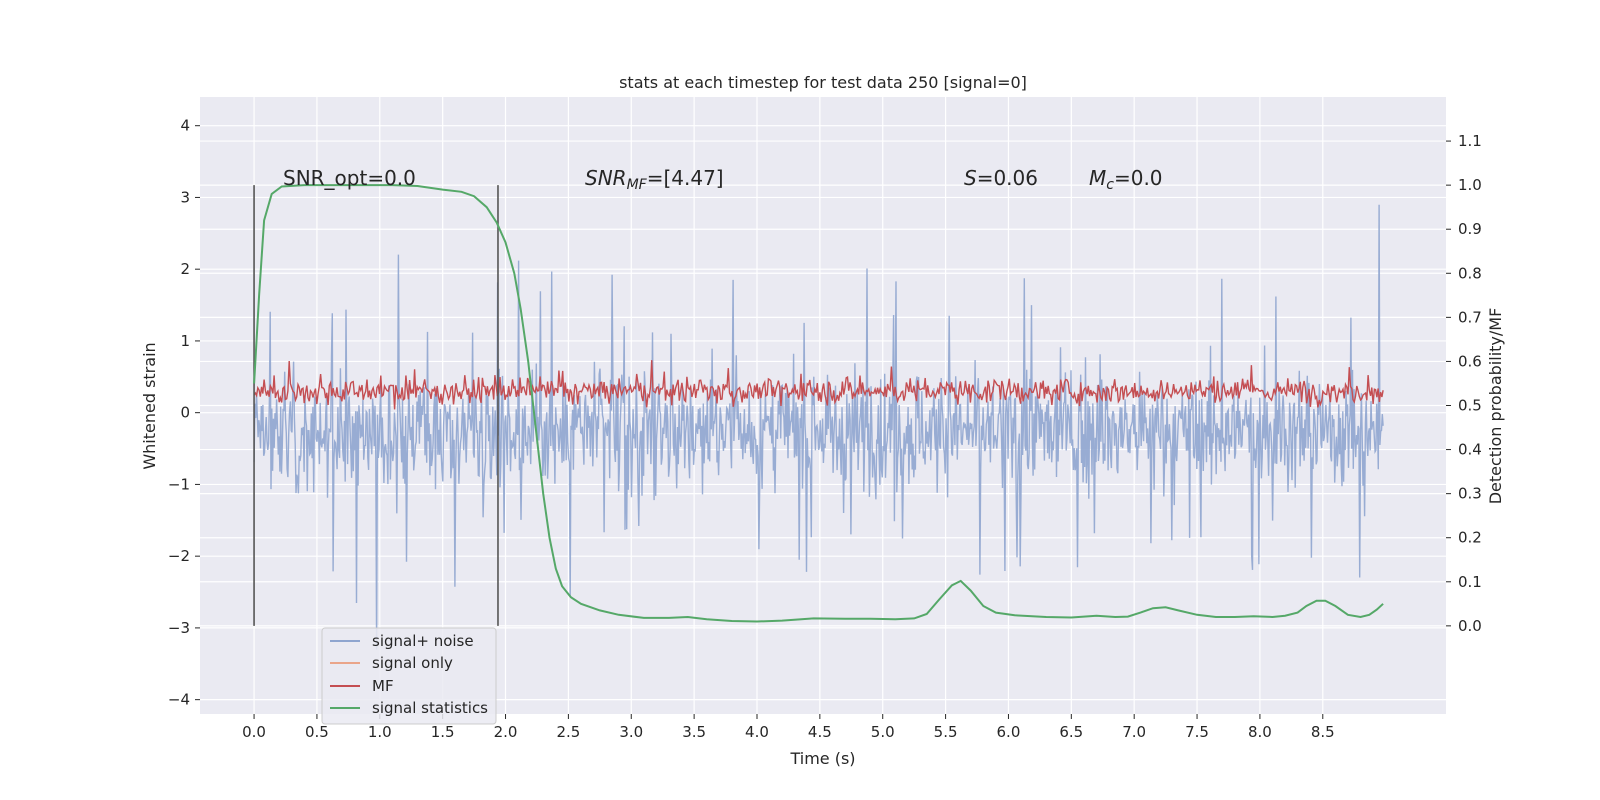  What do you see at coordinates (1007, 178) in the screenshot?
I see `annotation-s-value: =0.06` at bounding box center [1007, 178].